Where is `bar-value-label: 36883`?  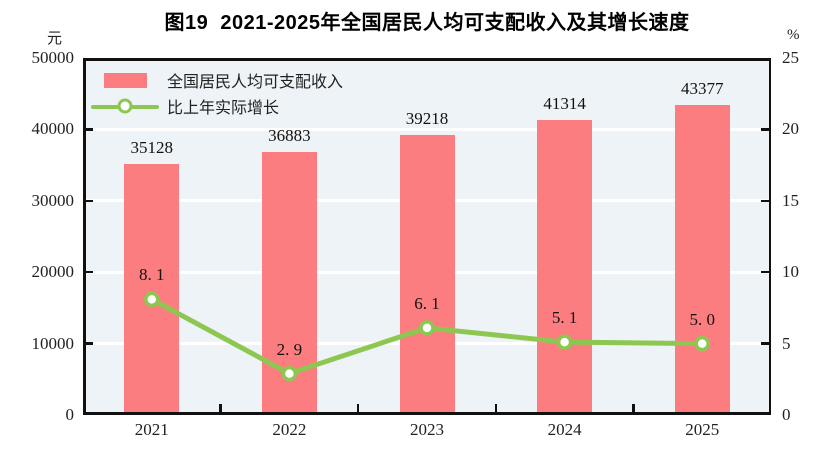 bar-value-label: 36883 is located at coordinates (289, 135).